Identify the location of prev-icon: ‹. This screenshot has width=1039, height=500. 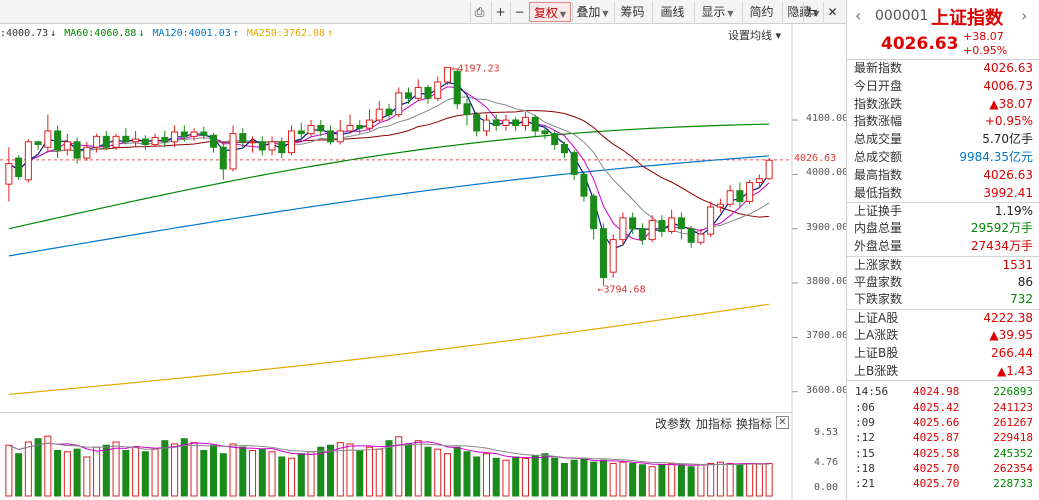
(858, 15).